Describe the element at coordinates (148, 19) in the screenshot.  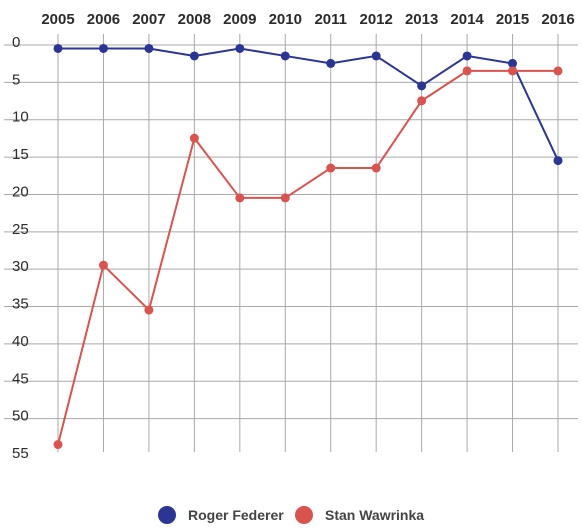
I see `x-tick-label: 2007` at that location.